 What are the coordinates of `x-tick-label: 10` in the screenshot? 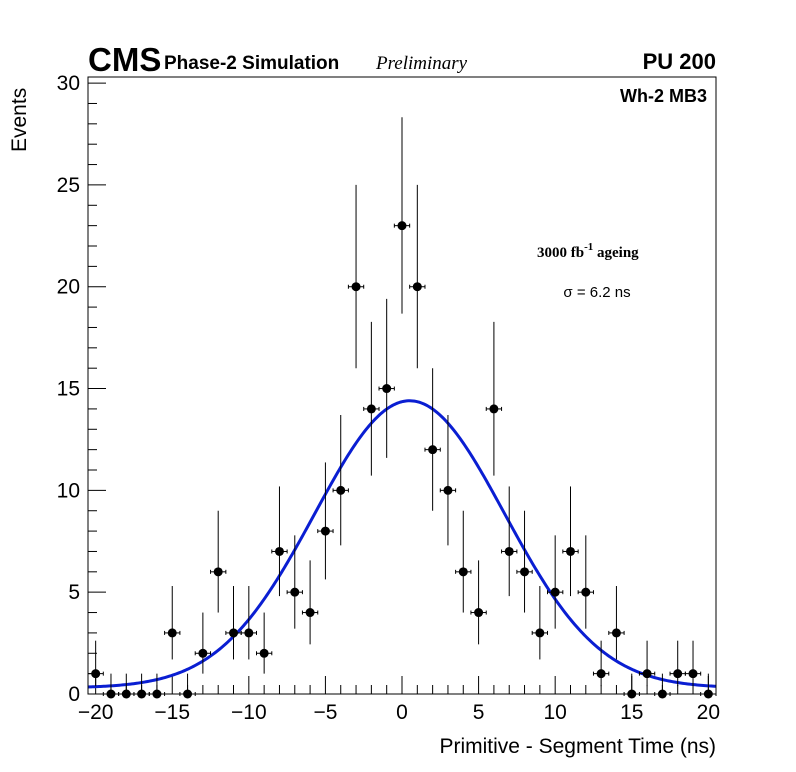 It's located at (554, 712).